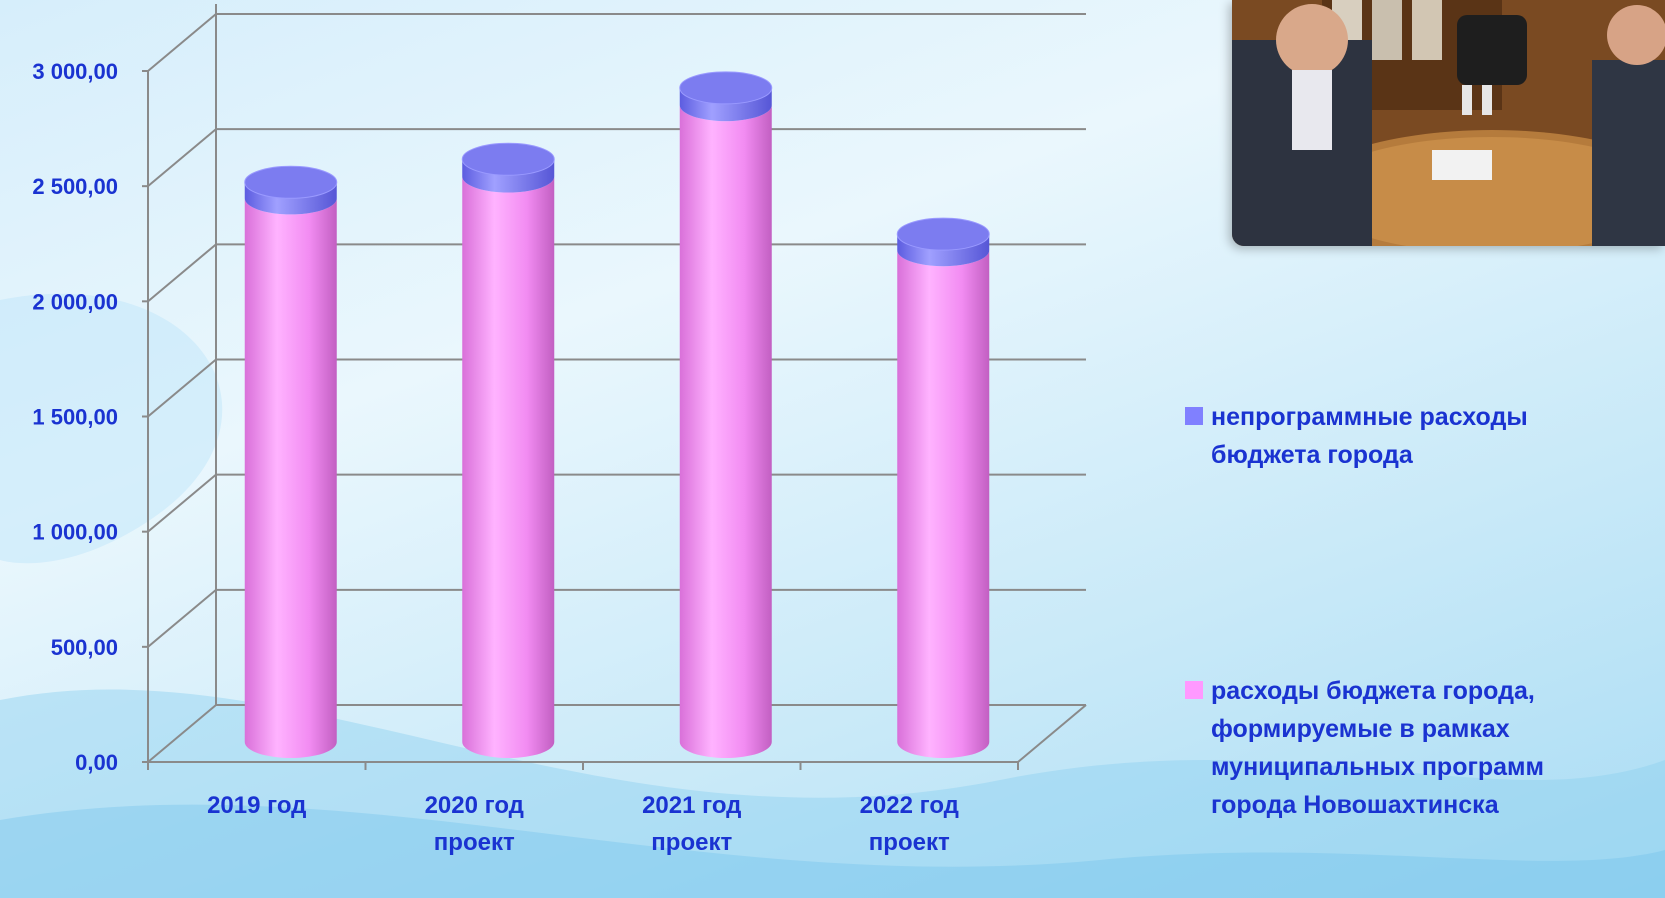 This screenshot has width=1665, height=898. I want to click on legend-swatch-program, so click(1194, 690).